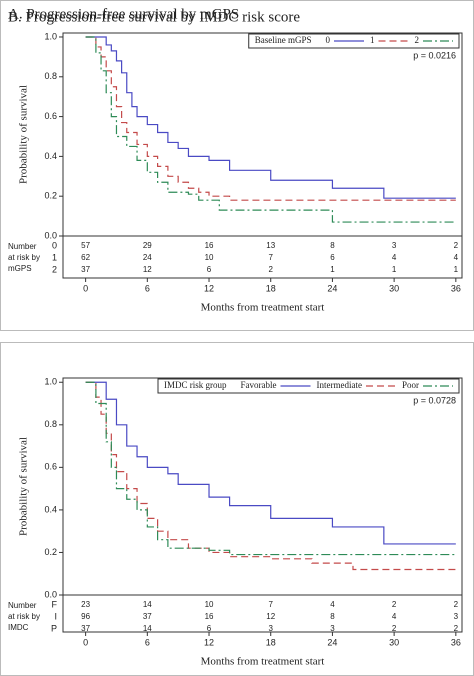 This screenshot has width=474, height=676. What do you see at coordinates (123, 14) in the screenshot?
I see `panel-title: A. Progression-free survival by mGPS` at bounding box center [123, 14].